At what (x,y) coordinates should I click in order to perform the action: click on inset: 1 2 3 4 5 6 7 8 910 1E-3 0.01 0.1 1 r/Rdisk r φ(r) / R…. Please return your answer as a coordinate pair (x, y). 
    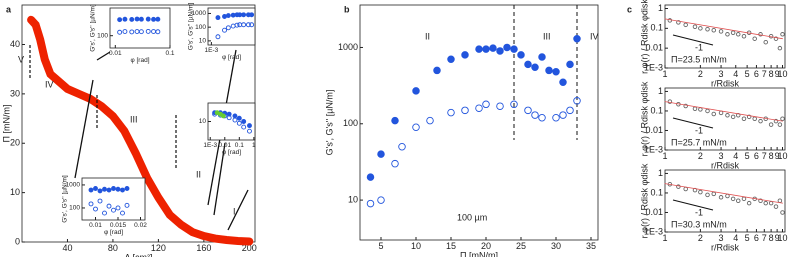
    Looking at the image, I should click on (707, 44).